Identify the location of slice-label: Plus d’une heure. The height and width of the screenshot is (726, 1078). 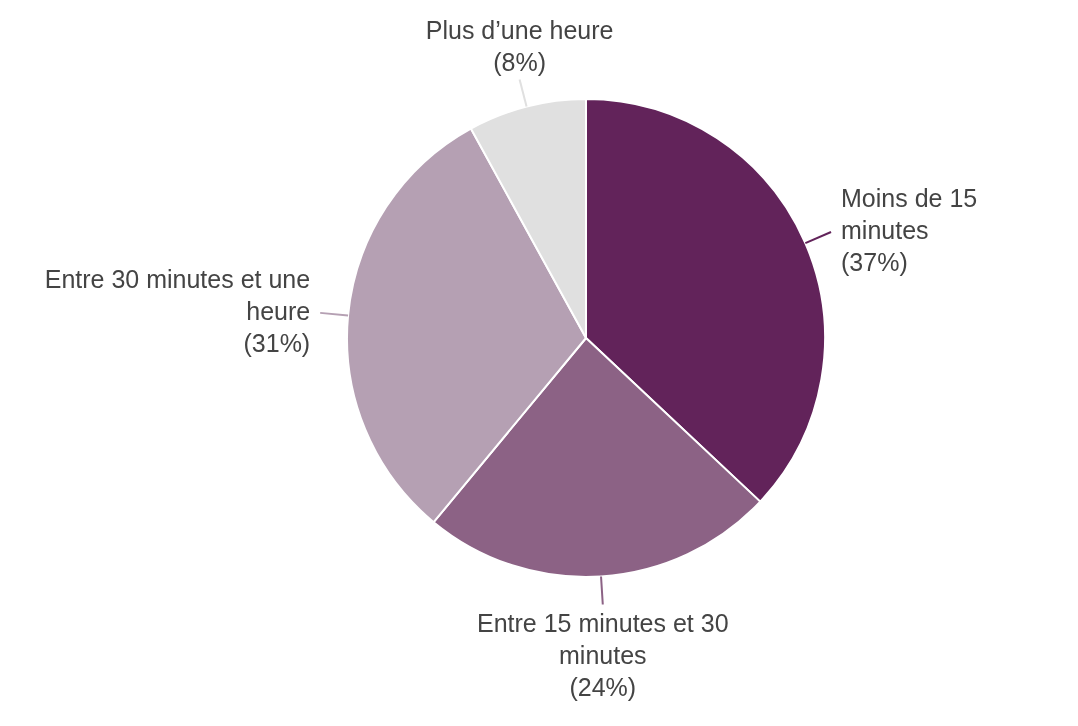
(519, 29).